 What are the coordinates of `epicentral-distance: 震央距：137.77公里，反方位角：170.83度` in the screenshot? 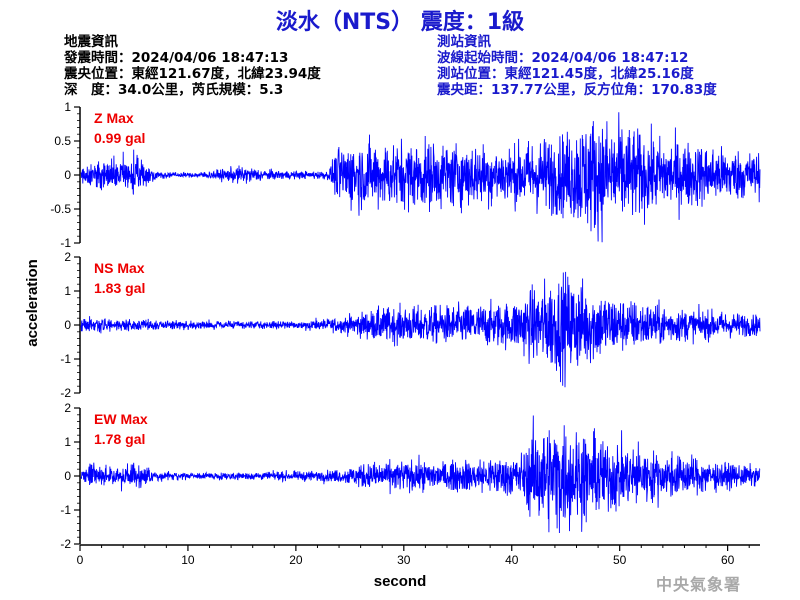 It's located at (577, 90).